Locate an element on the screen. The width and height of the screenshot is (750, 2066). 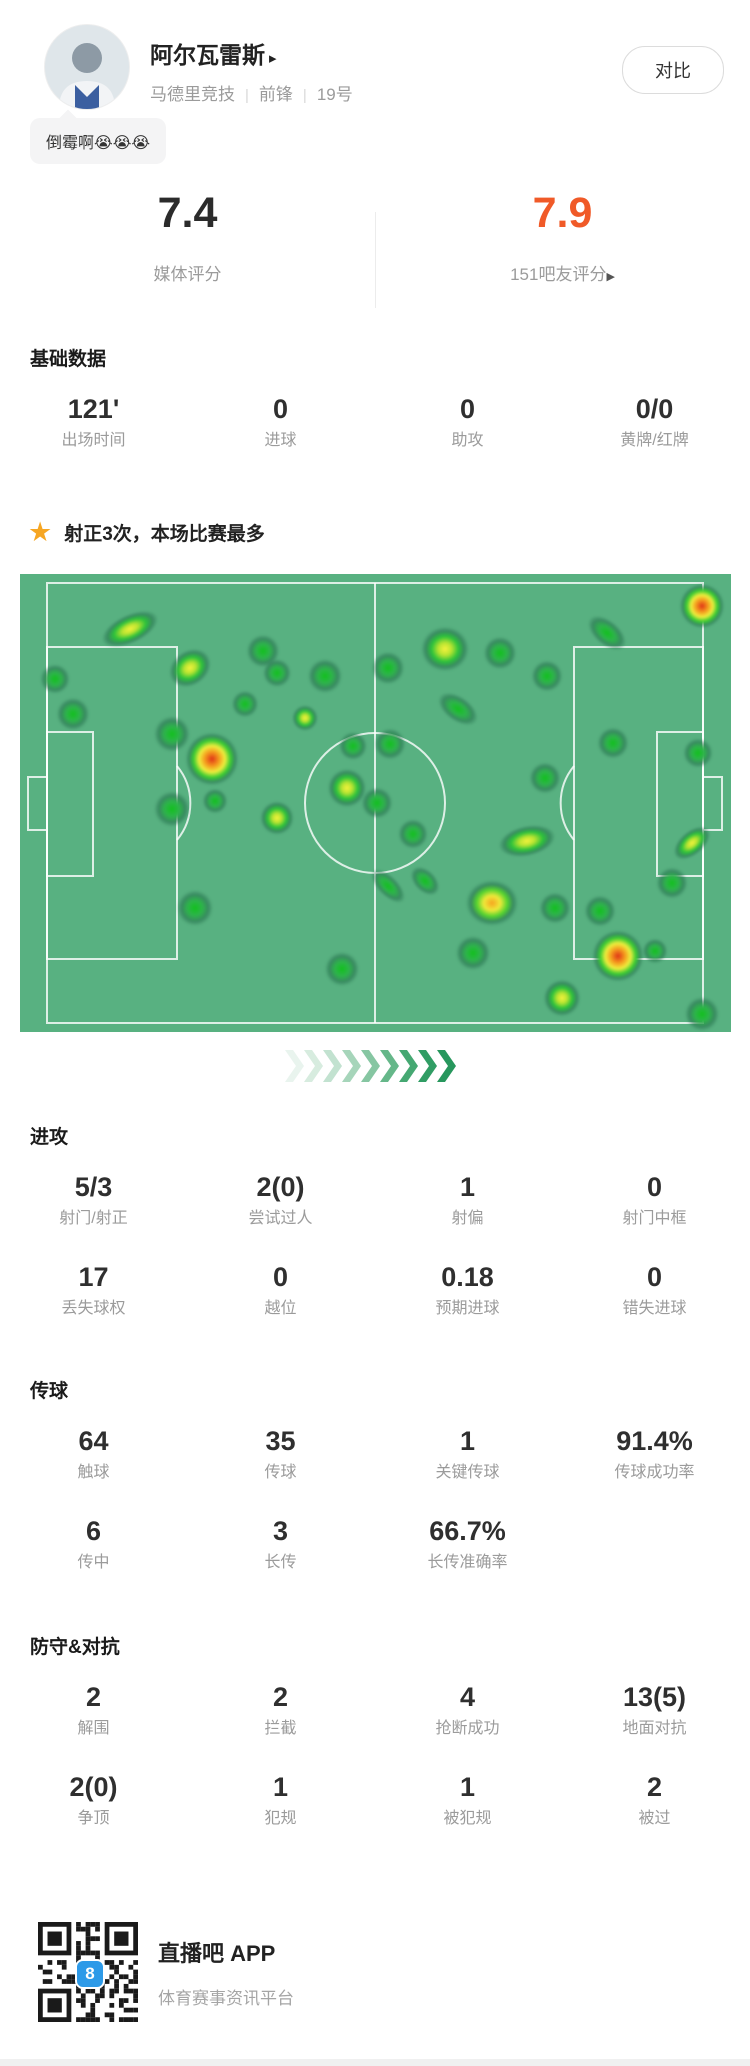
qr-code: 8 is located at coordinates (88, 1972).